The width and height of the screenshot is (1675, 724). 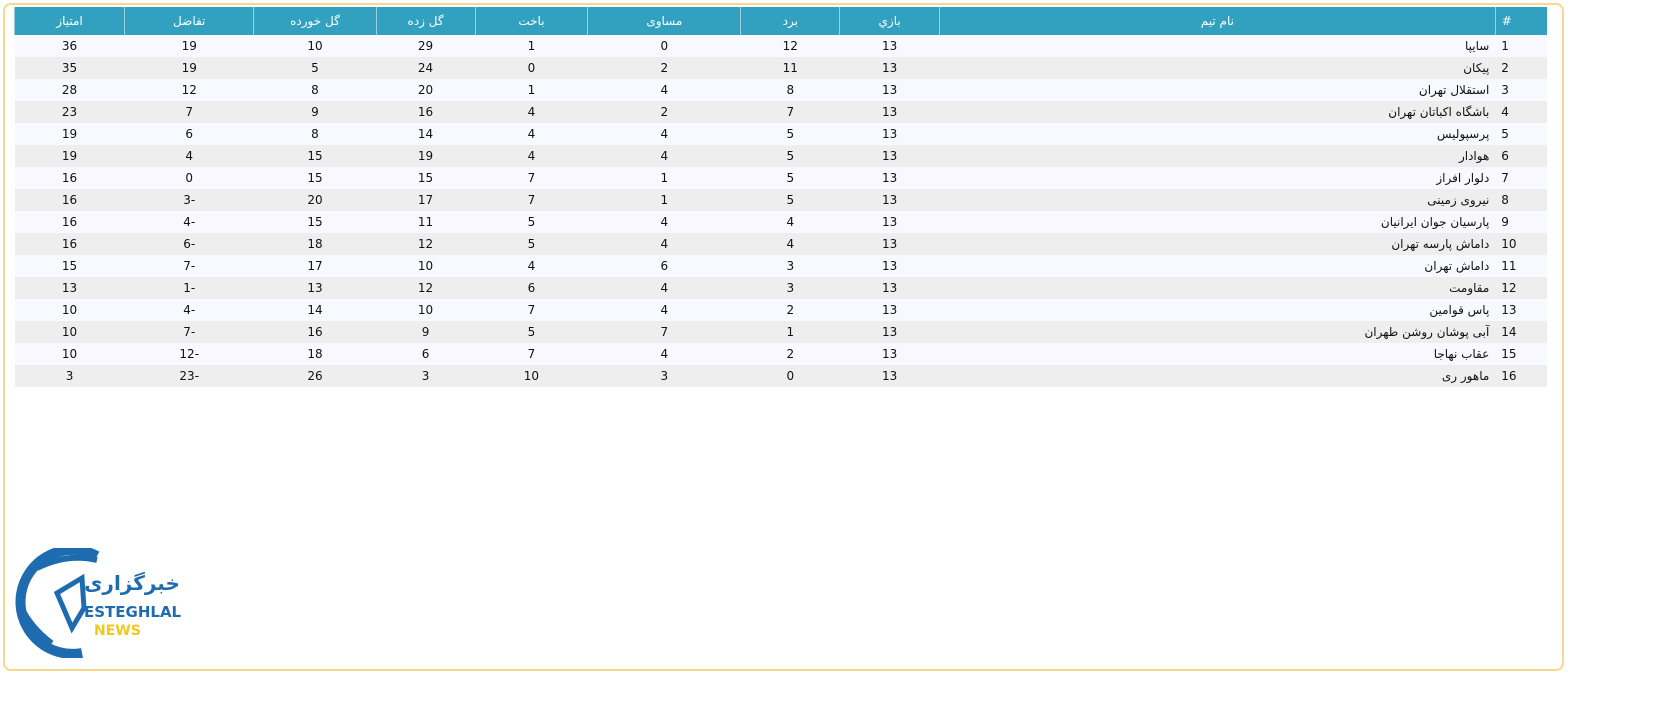 What do you see at coordinates (1217, 112) in the screenshot?
I see `cell-team-name: باشگاه اکباتان تهران` at bounding box center [1217, 112].